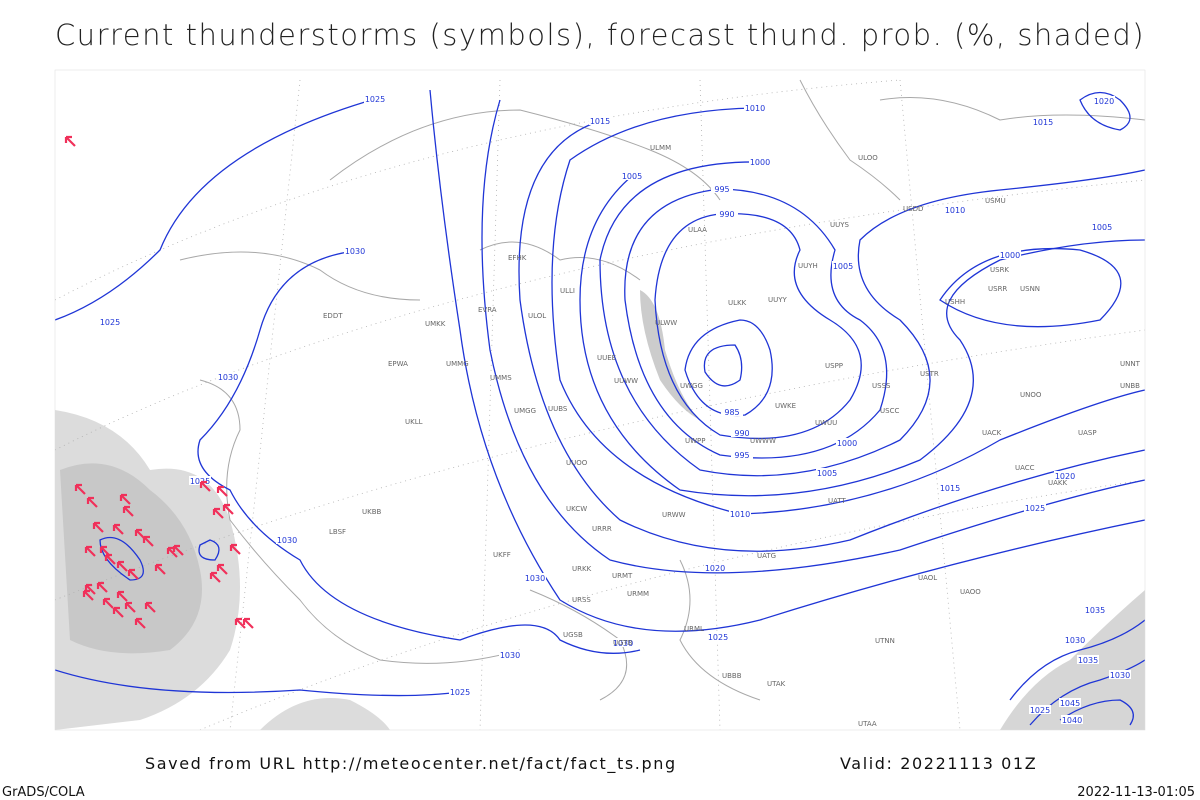 The image size is (1200, 800). What do you see at coordinates (927, 578) in the screenshot?
I see `station-code: UAOL` at bounding box center [927, 578].